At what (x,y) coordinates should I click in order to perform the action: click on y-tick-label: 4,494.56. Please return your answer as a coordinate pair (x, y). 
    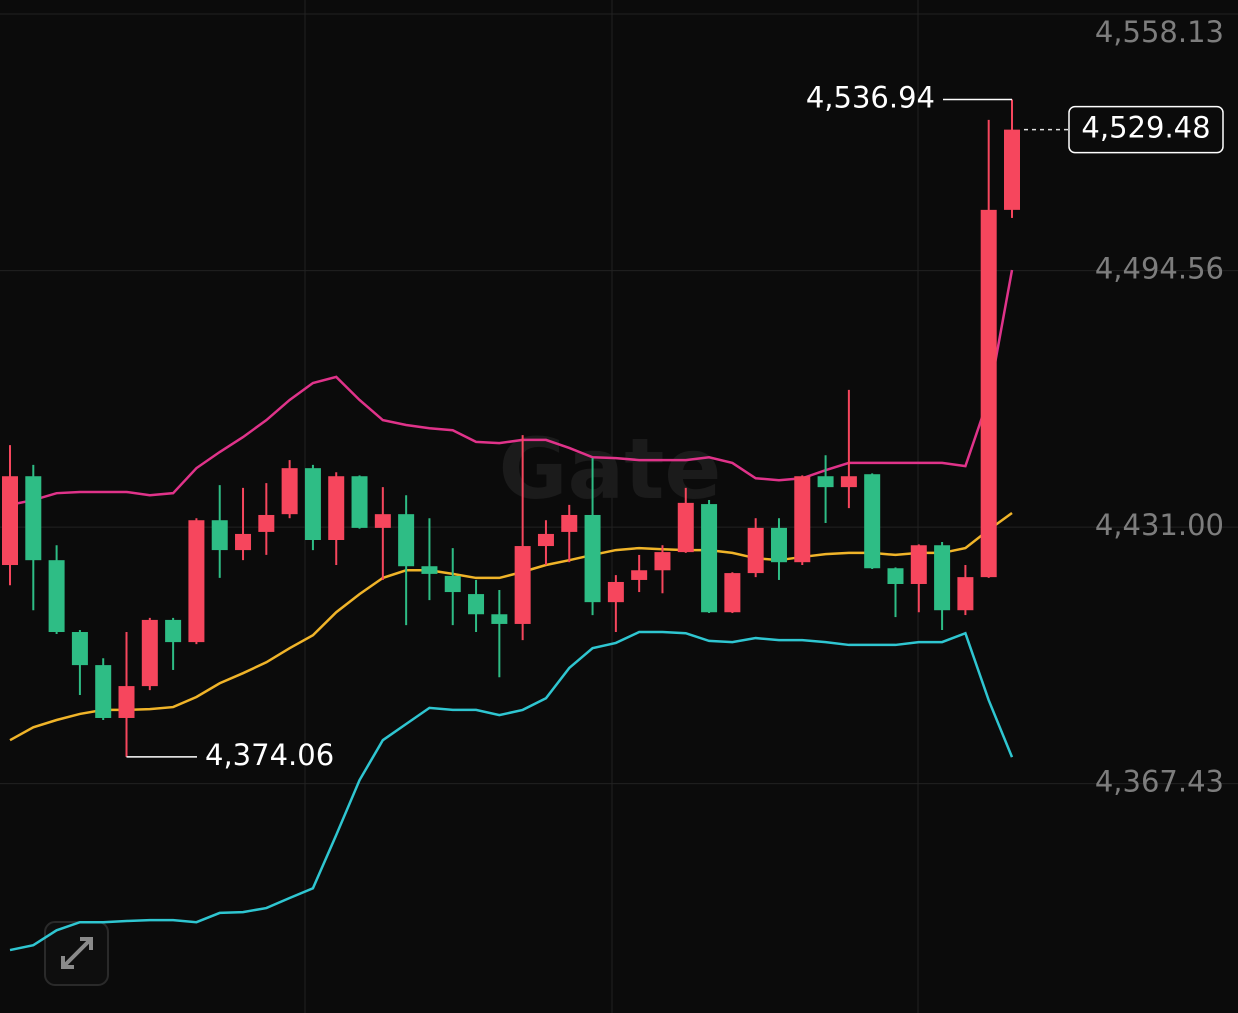
    Looking at the image, I should click on (1159, 269).